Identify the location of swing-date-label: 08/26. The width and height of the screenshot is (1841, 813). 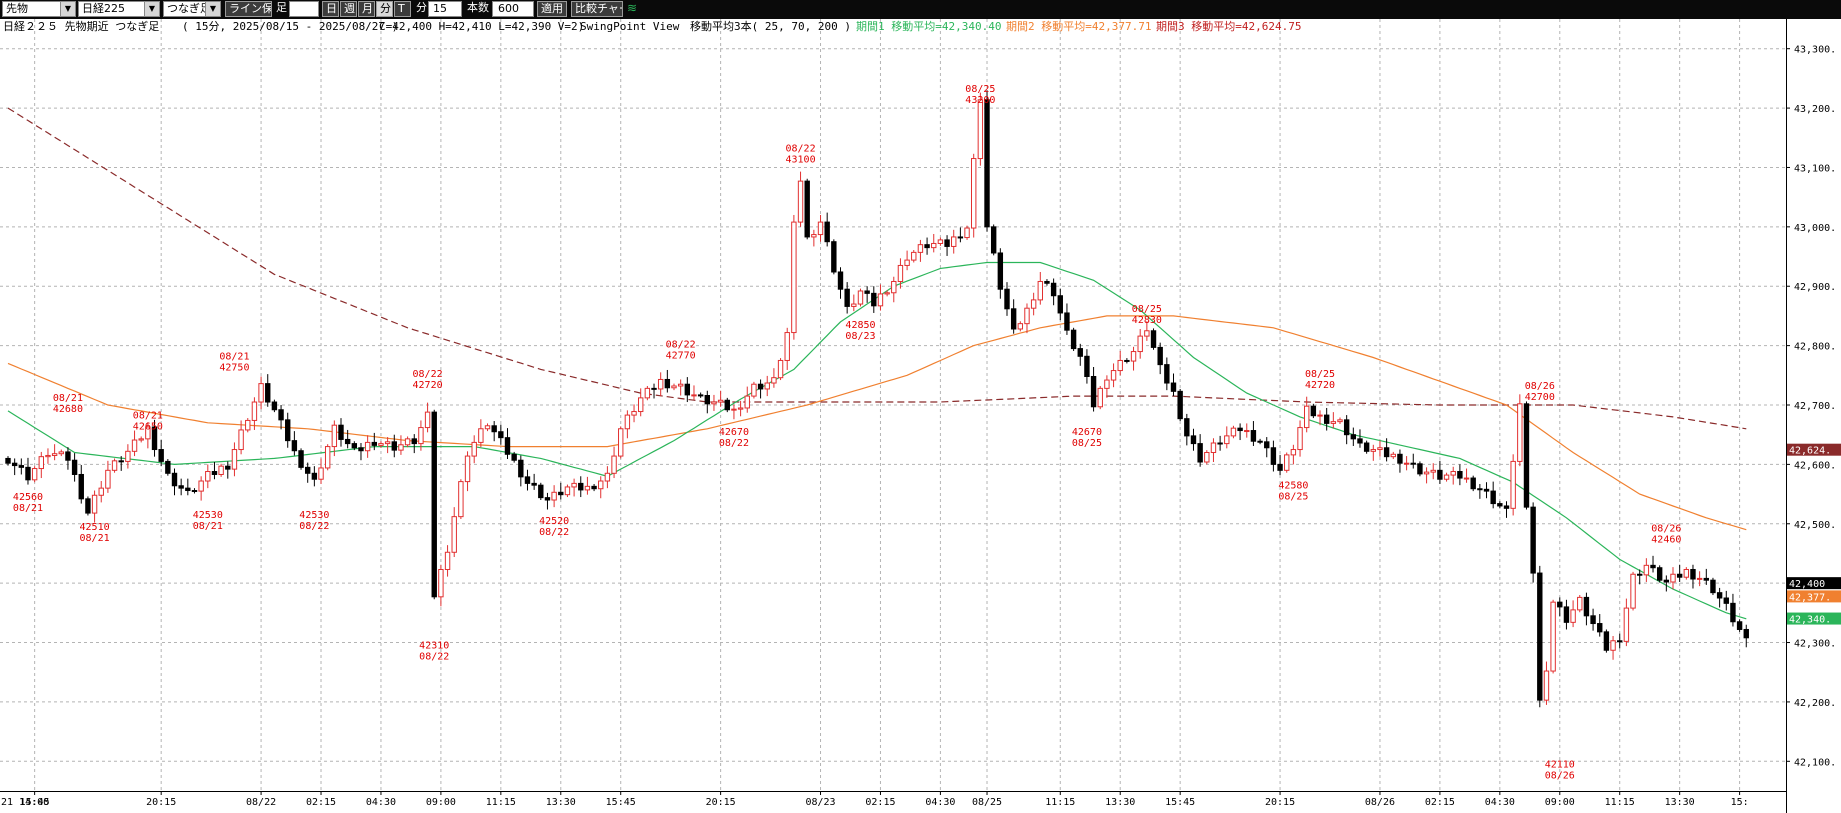
(1666, 529).